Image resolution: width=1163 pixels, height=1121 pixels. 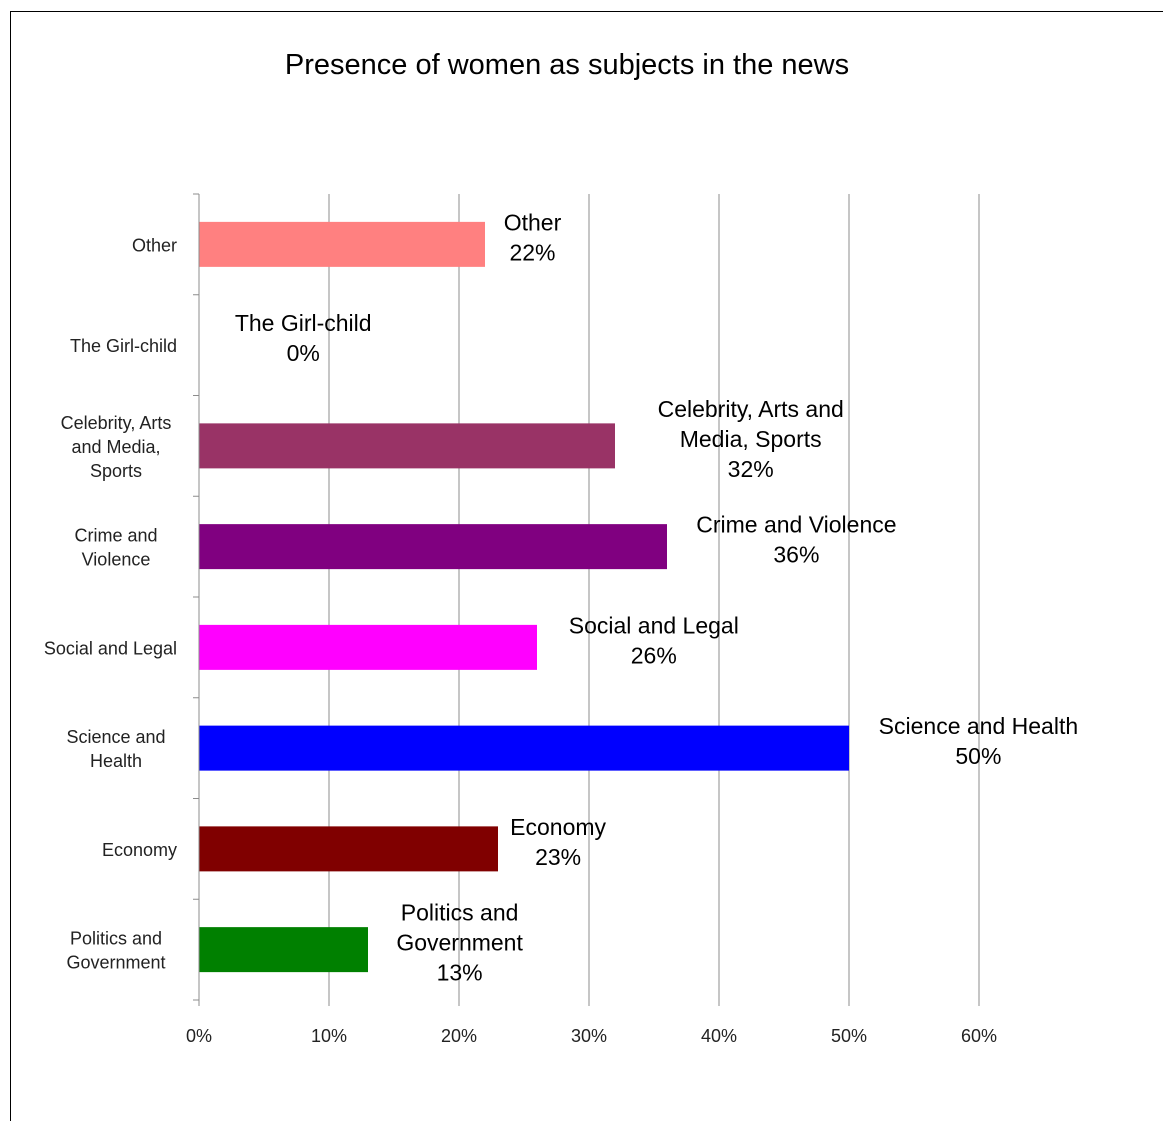 I want to click on data-label: Social and Legal 26%, so click(x=654, y=640).